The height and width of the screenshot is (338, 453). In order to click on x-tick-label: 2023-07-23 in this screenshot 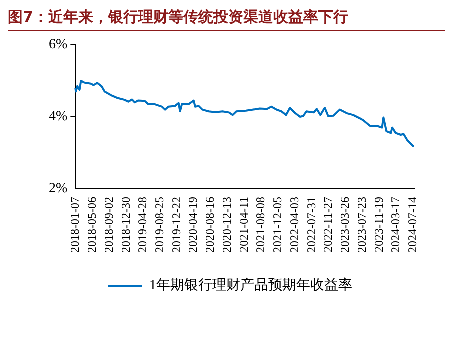, I will do `click(361, 225)`.